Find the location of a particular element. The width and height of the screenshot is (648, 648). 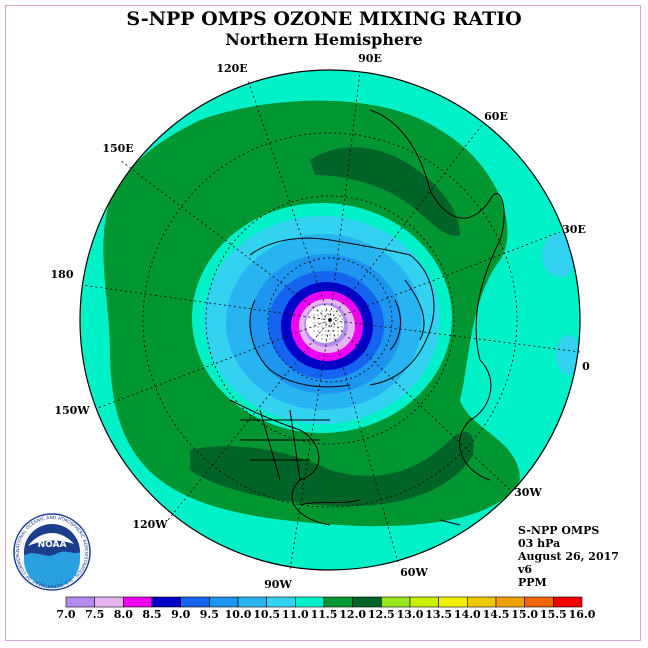

map-title: S-NPP OMPS OZONE MIXING RATIO is located at coordinates (324, 19).